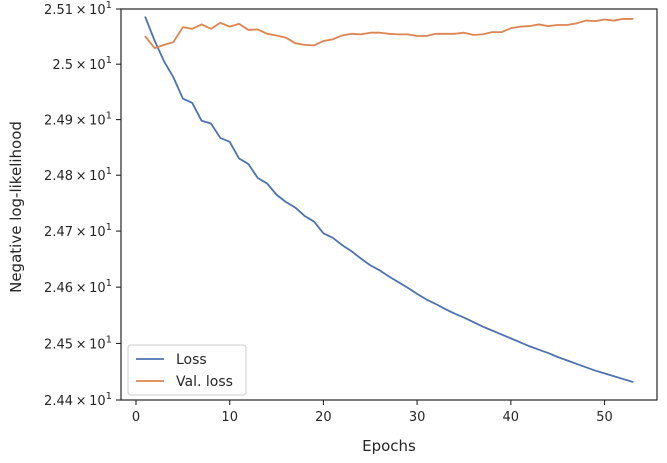 The height and width of the screenshot is (463, 667). Describe the element at coordinates (323, 417) in the screenshot. I see `x-tick-label: 20` at that location.